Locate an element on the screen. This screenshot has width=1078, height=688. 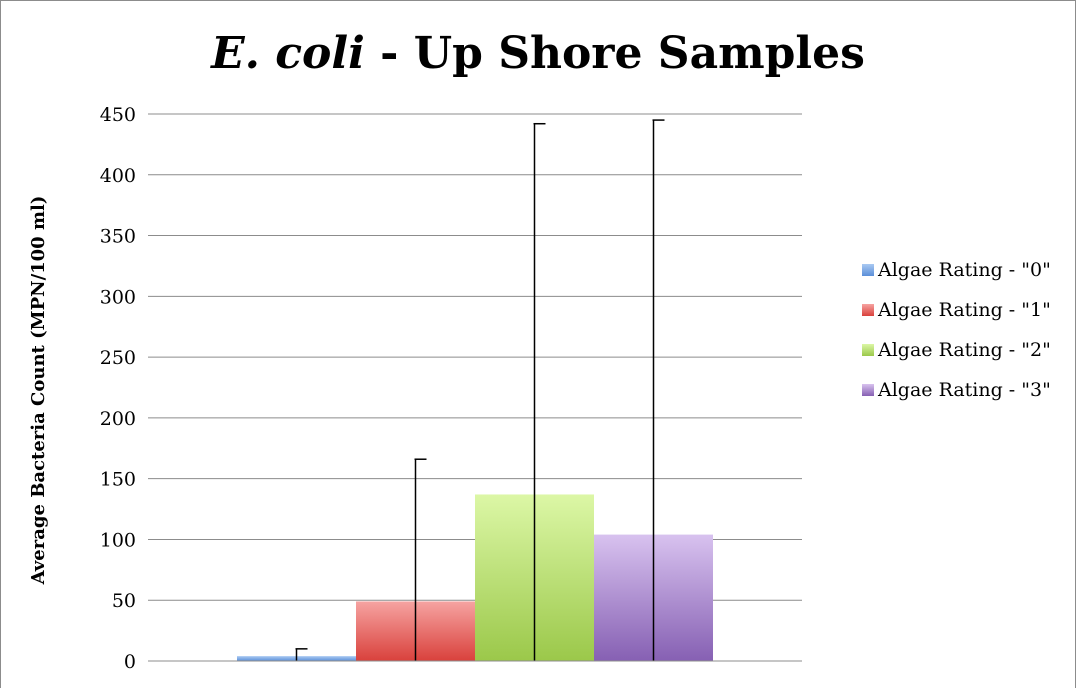
legend-item-3: Algae Rating - "3" is located at coordinates (956, 390).